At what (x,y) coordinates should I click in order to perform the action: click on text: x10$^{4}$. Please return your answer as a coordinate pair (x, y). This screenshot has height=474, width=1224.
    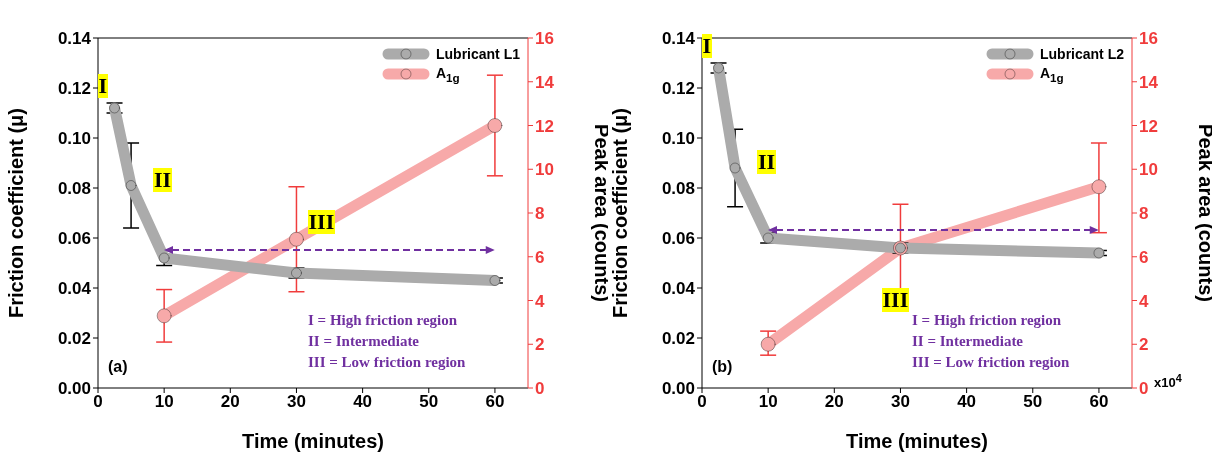
    Looking at the image, I should click on (1168, 381).